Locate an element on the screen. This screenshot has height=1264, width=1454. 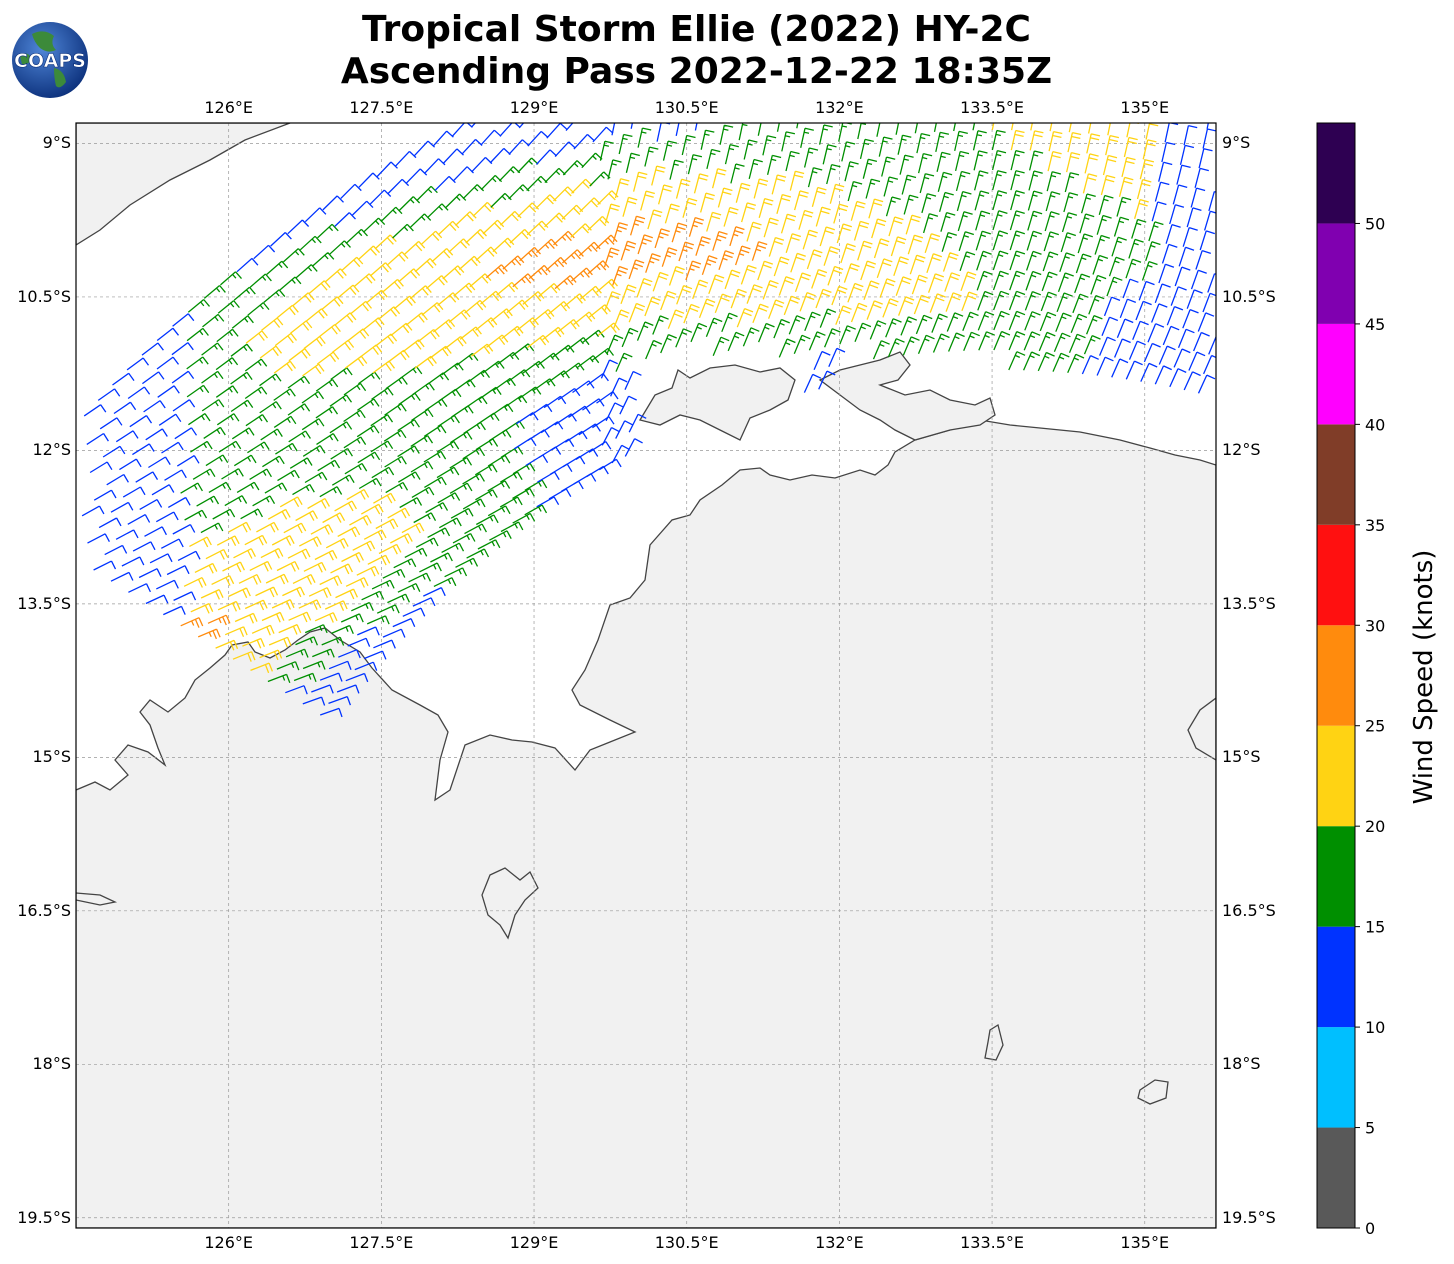
lat-tick-right: 13.5°S is located at coordinates (1249, 603).